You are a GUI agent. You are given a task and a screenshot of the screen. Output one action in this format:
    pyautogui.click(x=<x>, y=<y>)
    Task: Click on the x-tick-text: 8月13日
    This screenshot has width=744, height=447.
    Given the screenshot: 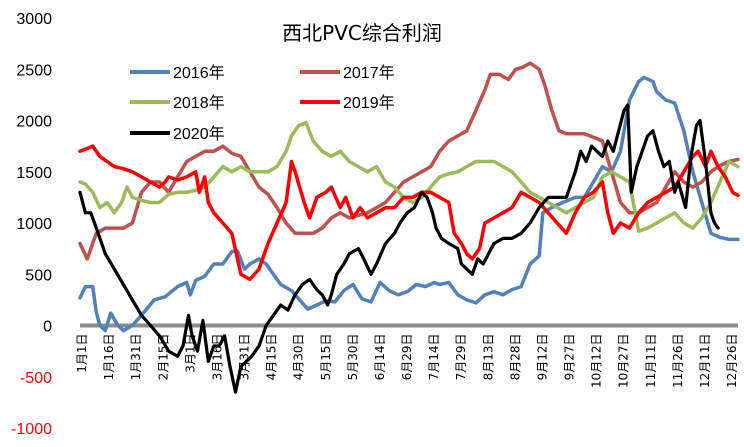 What is the action you would take?
    pyautogui.click(x=488, y=357)
    